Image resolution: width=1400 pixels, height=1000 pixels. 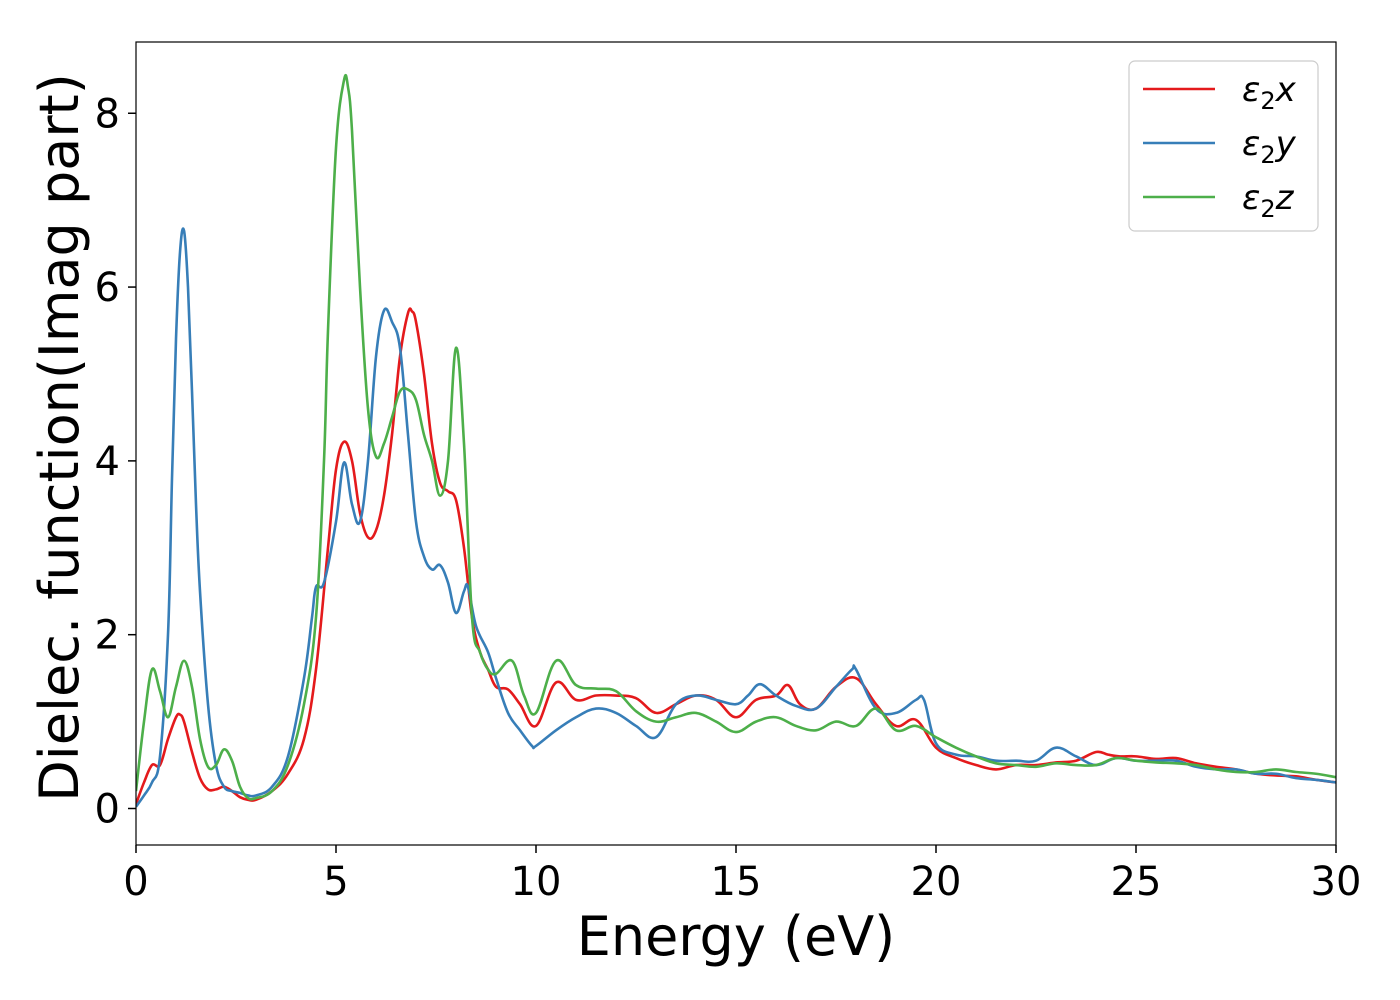 I want to click on x-axis-ticks: 0 5 10 15 20 25 30, so click(x=742, y=875).